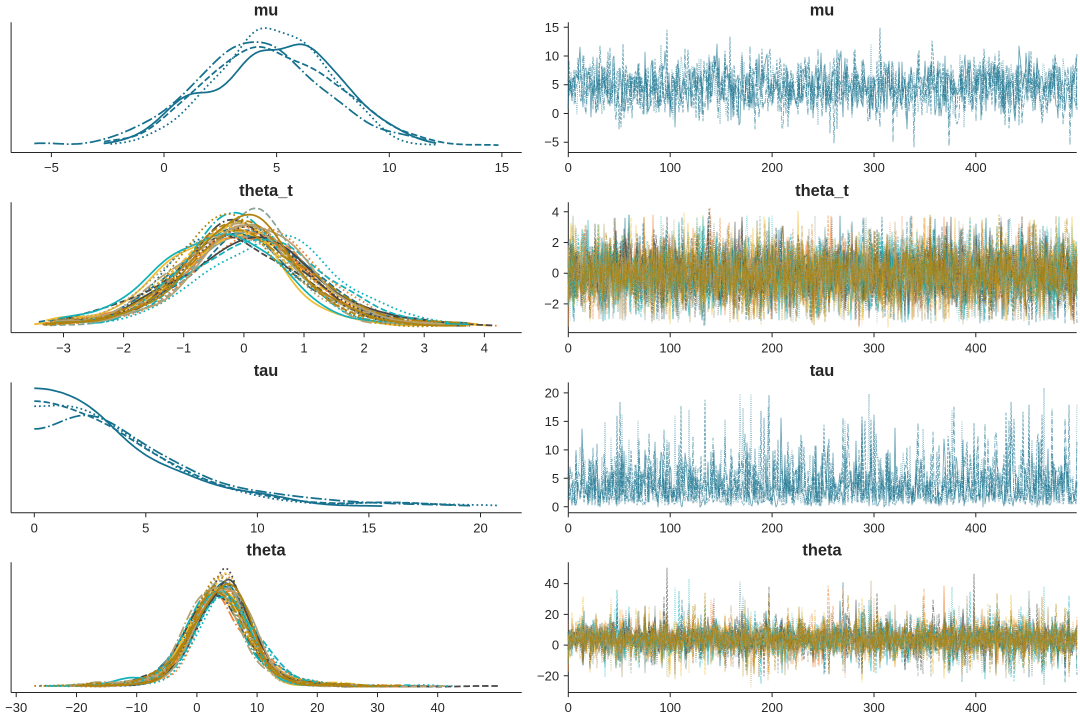 This screenshot has height=725, width=1080. Describe the element at coordinates (303, 347) in the screenshot. I see `svg-text: 1` at that location.